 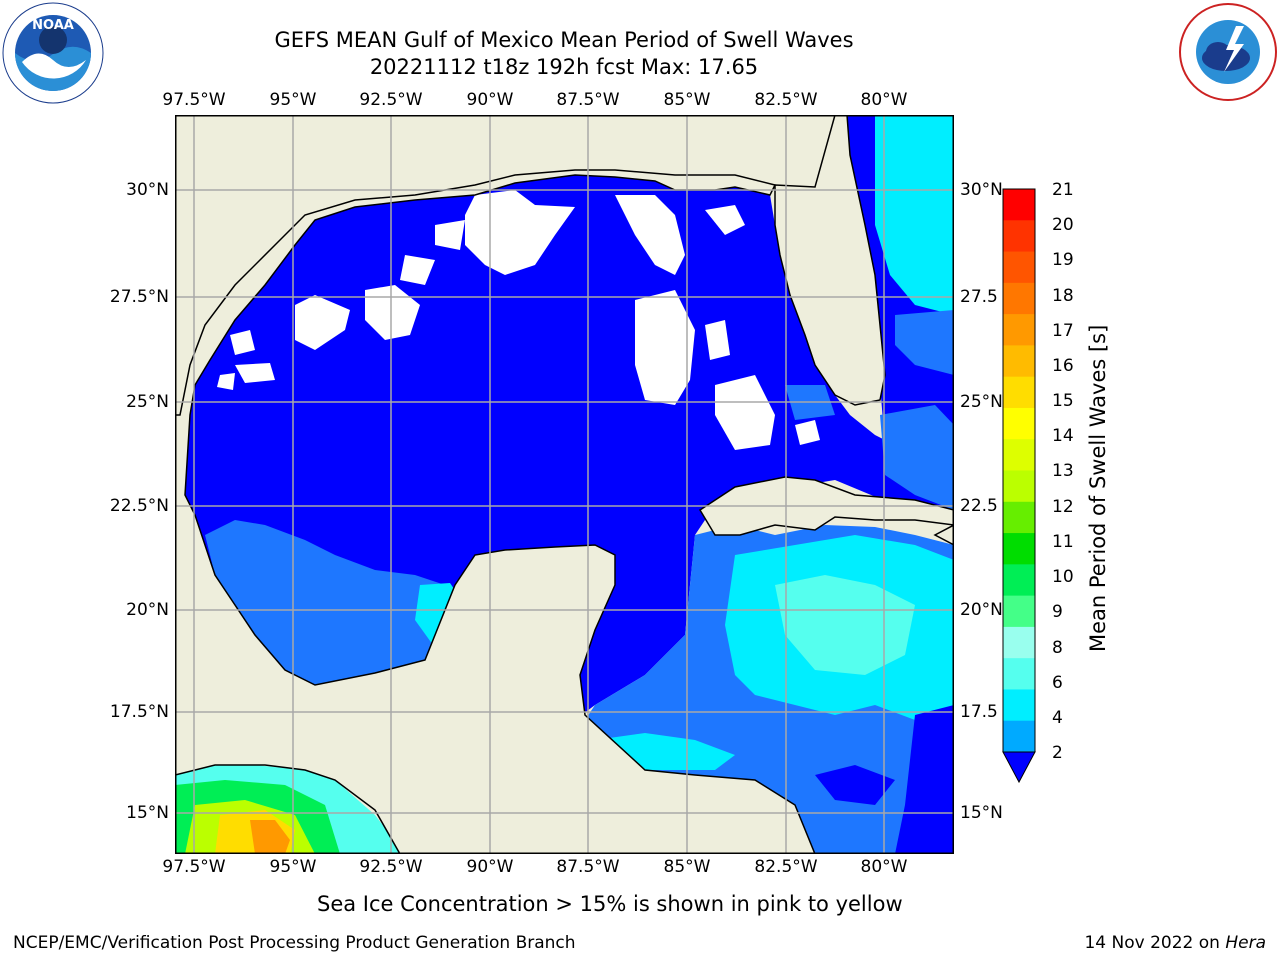 I want to click on footer-date-text: 14 Nov 2022 on, so click(x=1155, y=943).